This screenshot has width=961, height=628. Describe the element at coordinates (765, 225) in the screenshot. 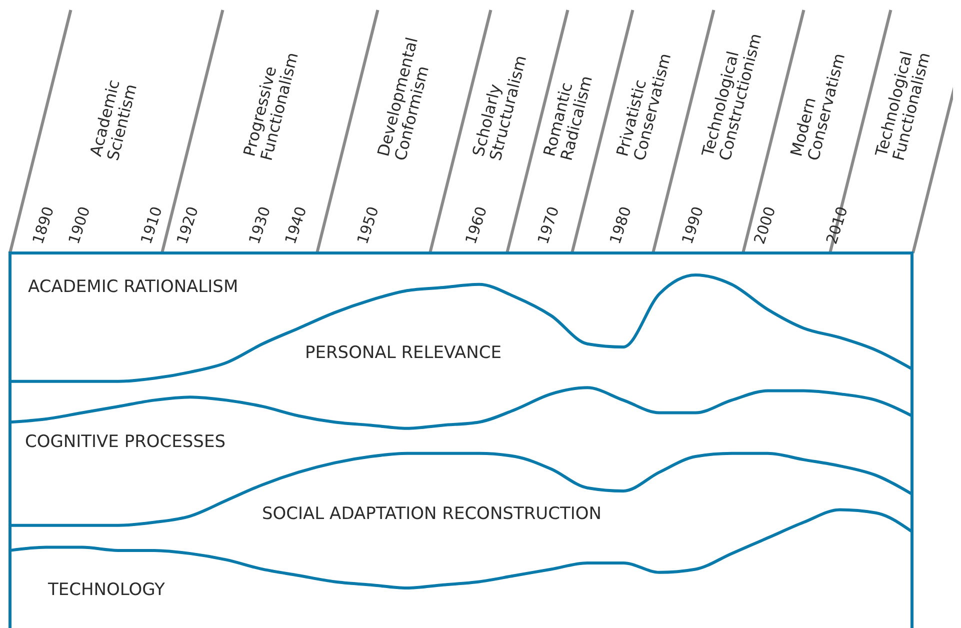

I see `x-tick-label: 2000` at that location.